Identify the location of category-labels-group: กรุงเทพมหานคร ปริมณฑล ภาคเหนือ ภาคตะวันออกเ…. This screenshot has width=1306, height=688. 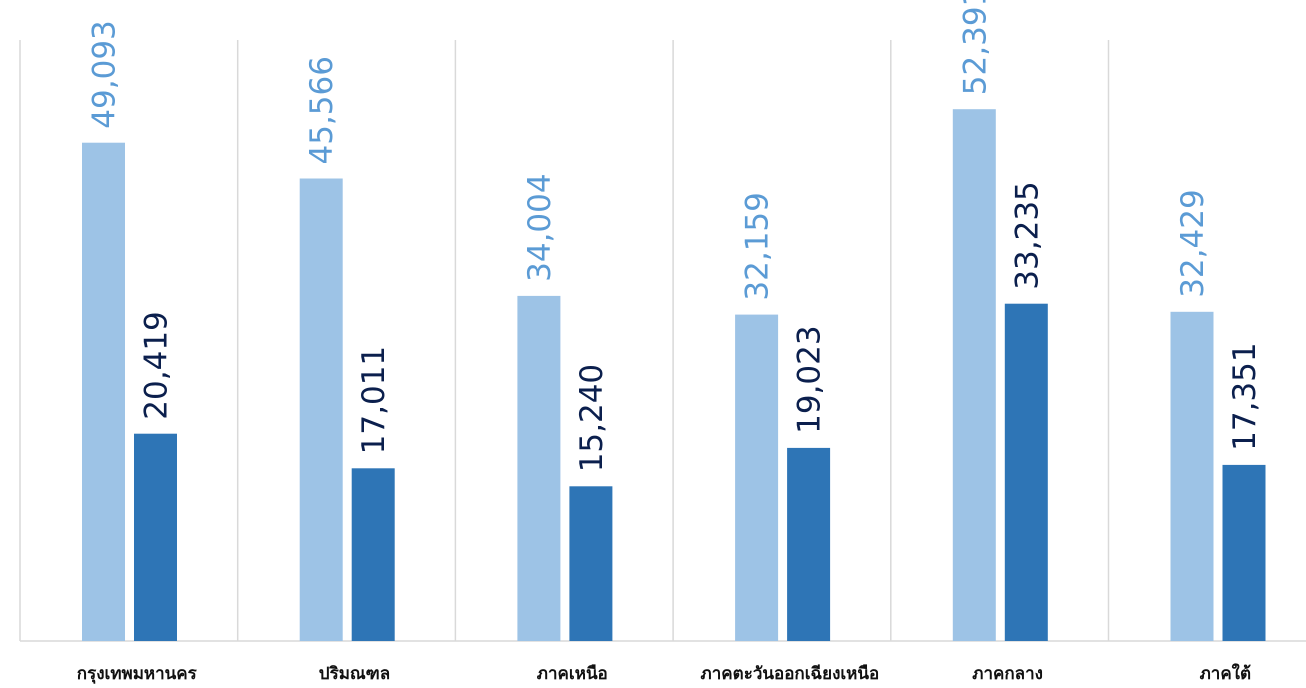
(664, 673).